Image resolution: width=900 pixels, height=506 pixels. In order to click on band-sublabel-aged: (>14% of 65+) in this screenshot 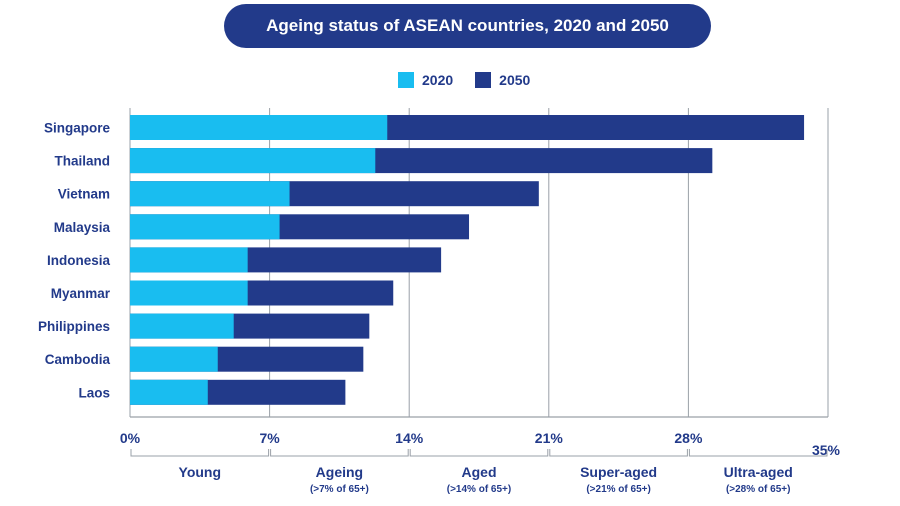, I will do `click(479, 489)`.